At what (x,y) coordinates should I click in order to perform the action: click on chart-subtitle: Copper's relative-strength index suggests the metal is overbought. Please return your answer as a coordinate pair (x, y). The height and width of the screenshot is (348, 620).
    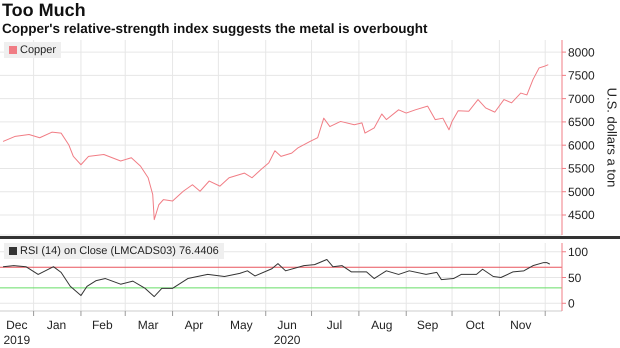
    Looking at the image, I should click on (215, 29).